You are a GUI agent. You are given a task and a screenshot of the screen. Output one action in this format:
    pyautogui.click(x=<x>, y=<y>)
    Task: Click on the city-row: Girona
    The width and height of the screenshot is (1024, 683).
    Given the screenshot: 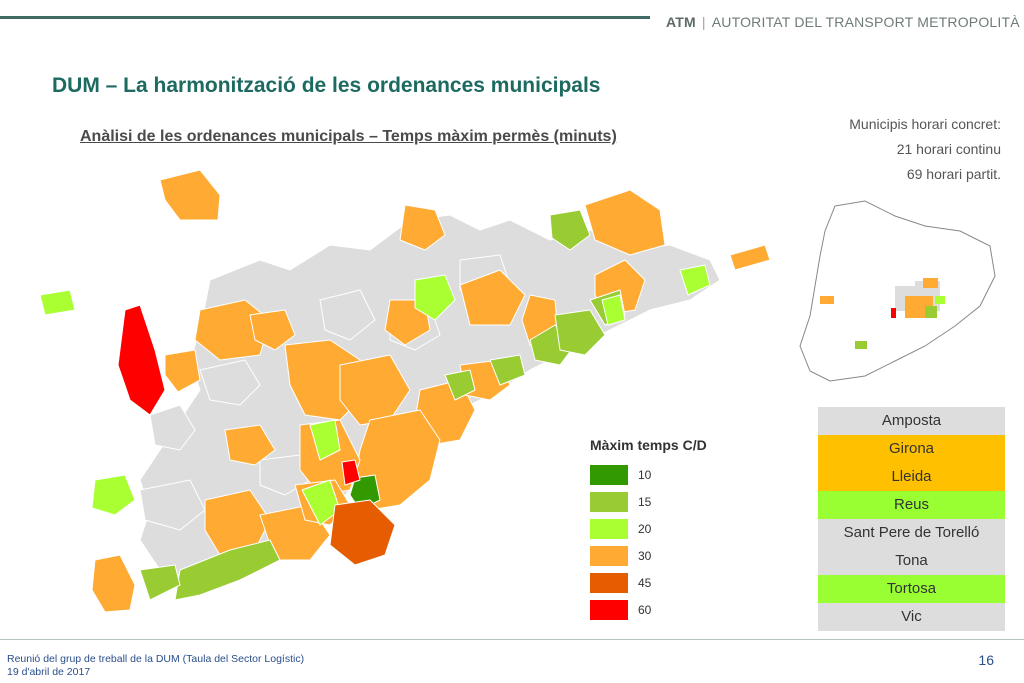 What is the action you would take?
    pyautogui.click(x=911, y=449)
    